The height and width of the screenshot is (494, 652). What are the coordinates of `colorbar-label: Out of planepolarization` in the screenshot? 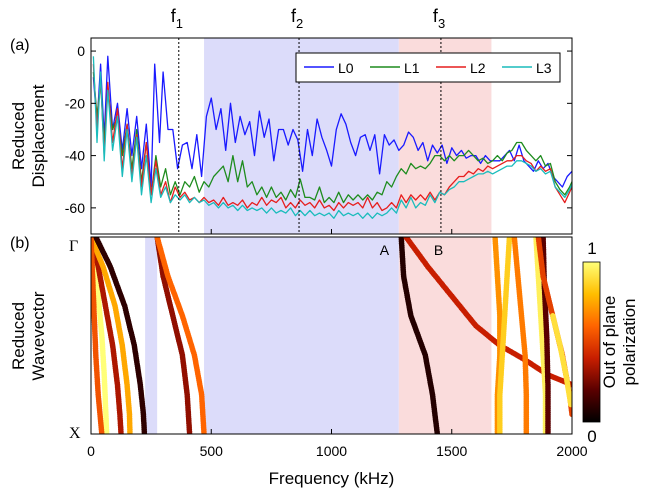 It's located at (619, 342).